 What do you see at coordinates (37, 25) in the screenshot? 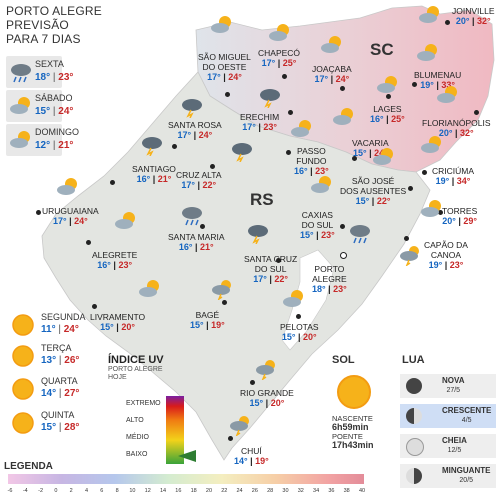
I see `title-line2: PREVISÃO` at bounding box center [37, 25].